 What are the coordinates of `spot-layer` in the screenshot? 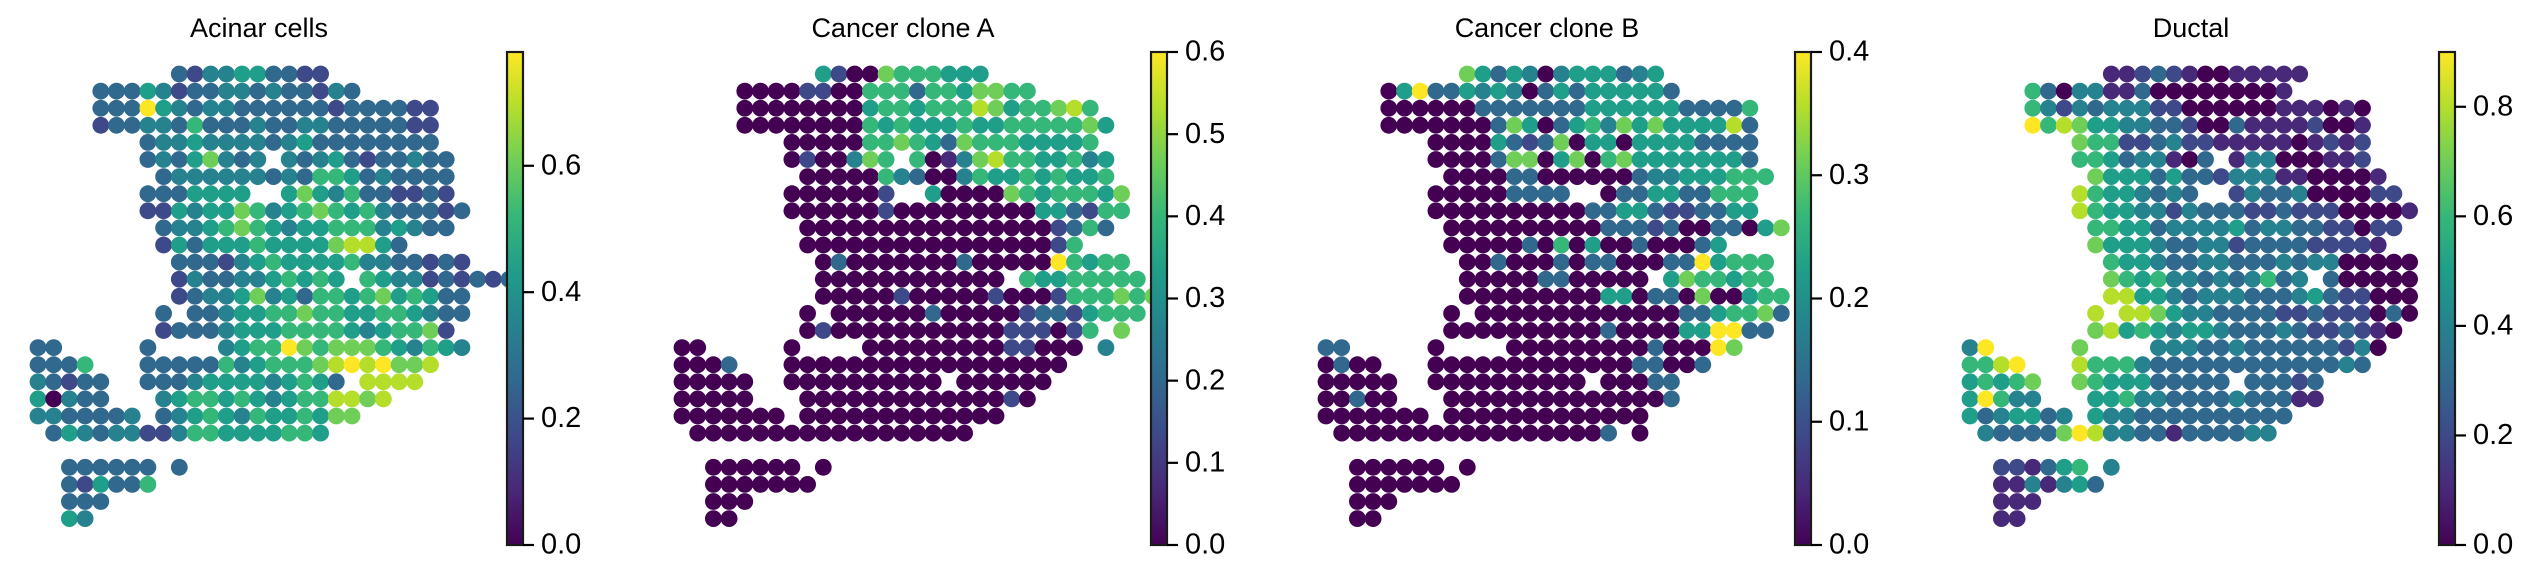 It's located at (1553, 296).